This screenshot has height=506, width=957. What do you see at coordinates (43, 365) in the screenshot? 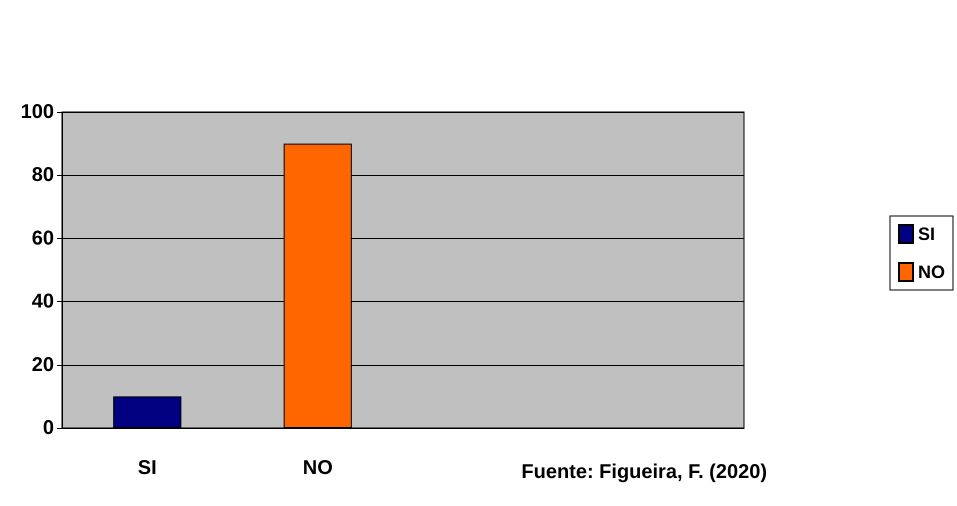
I see `y-tick-label: 20` at bounding box center [43, 365].